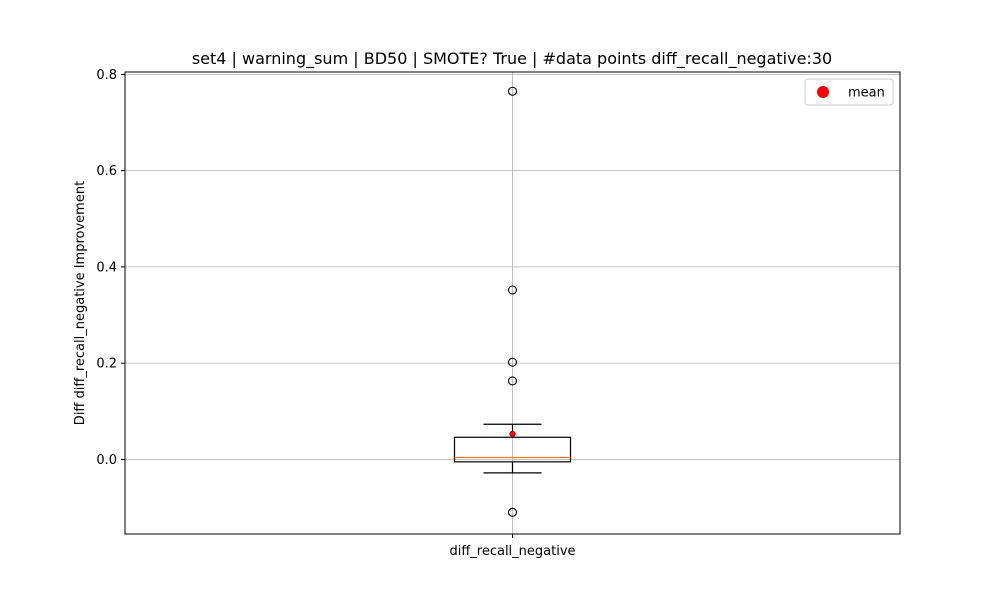  I want to click on legend-mean-label: mean, so click(866, 93).